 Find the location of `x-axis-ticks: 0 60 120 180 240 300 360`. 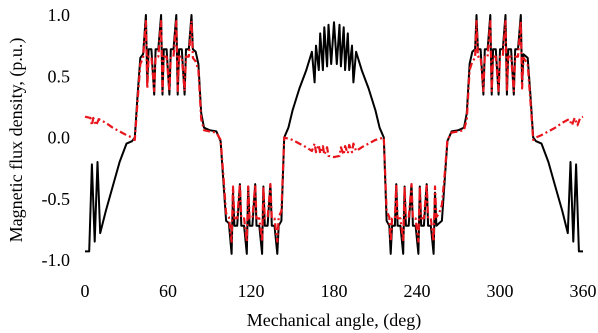

x-axis-ticks: 0 60 120 180 240 300 360 is located at coordinates (339, 291).